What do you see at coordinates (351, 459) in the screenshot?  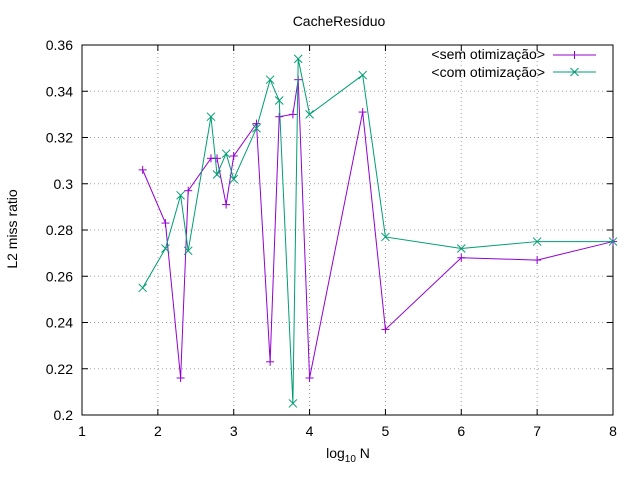 I see `x-axis-label-subscript: 10` at bounding box center [351, 459].